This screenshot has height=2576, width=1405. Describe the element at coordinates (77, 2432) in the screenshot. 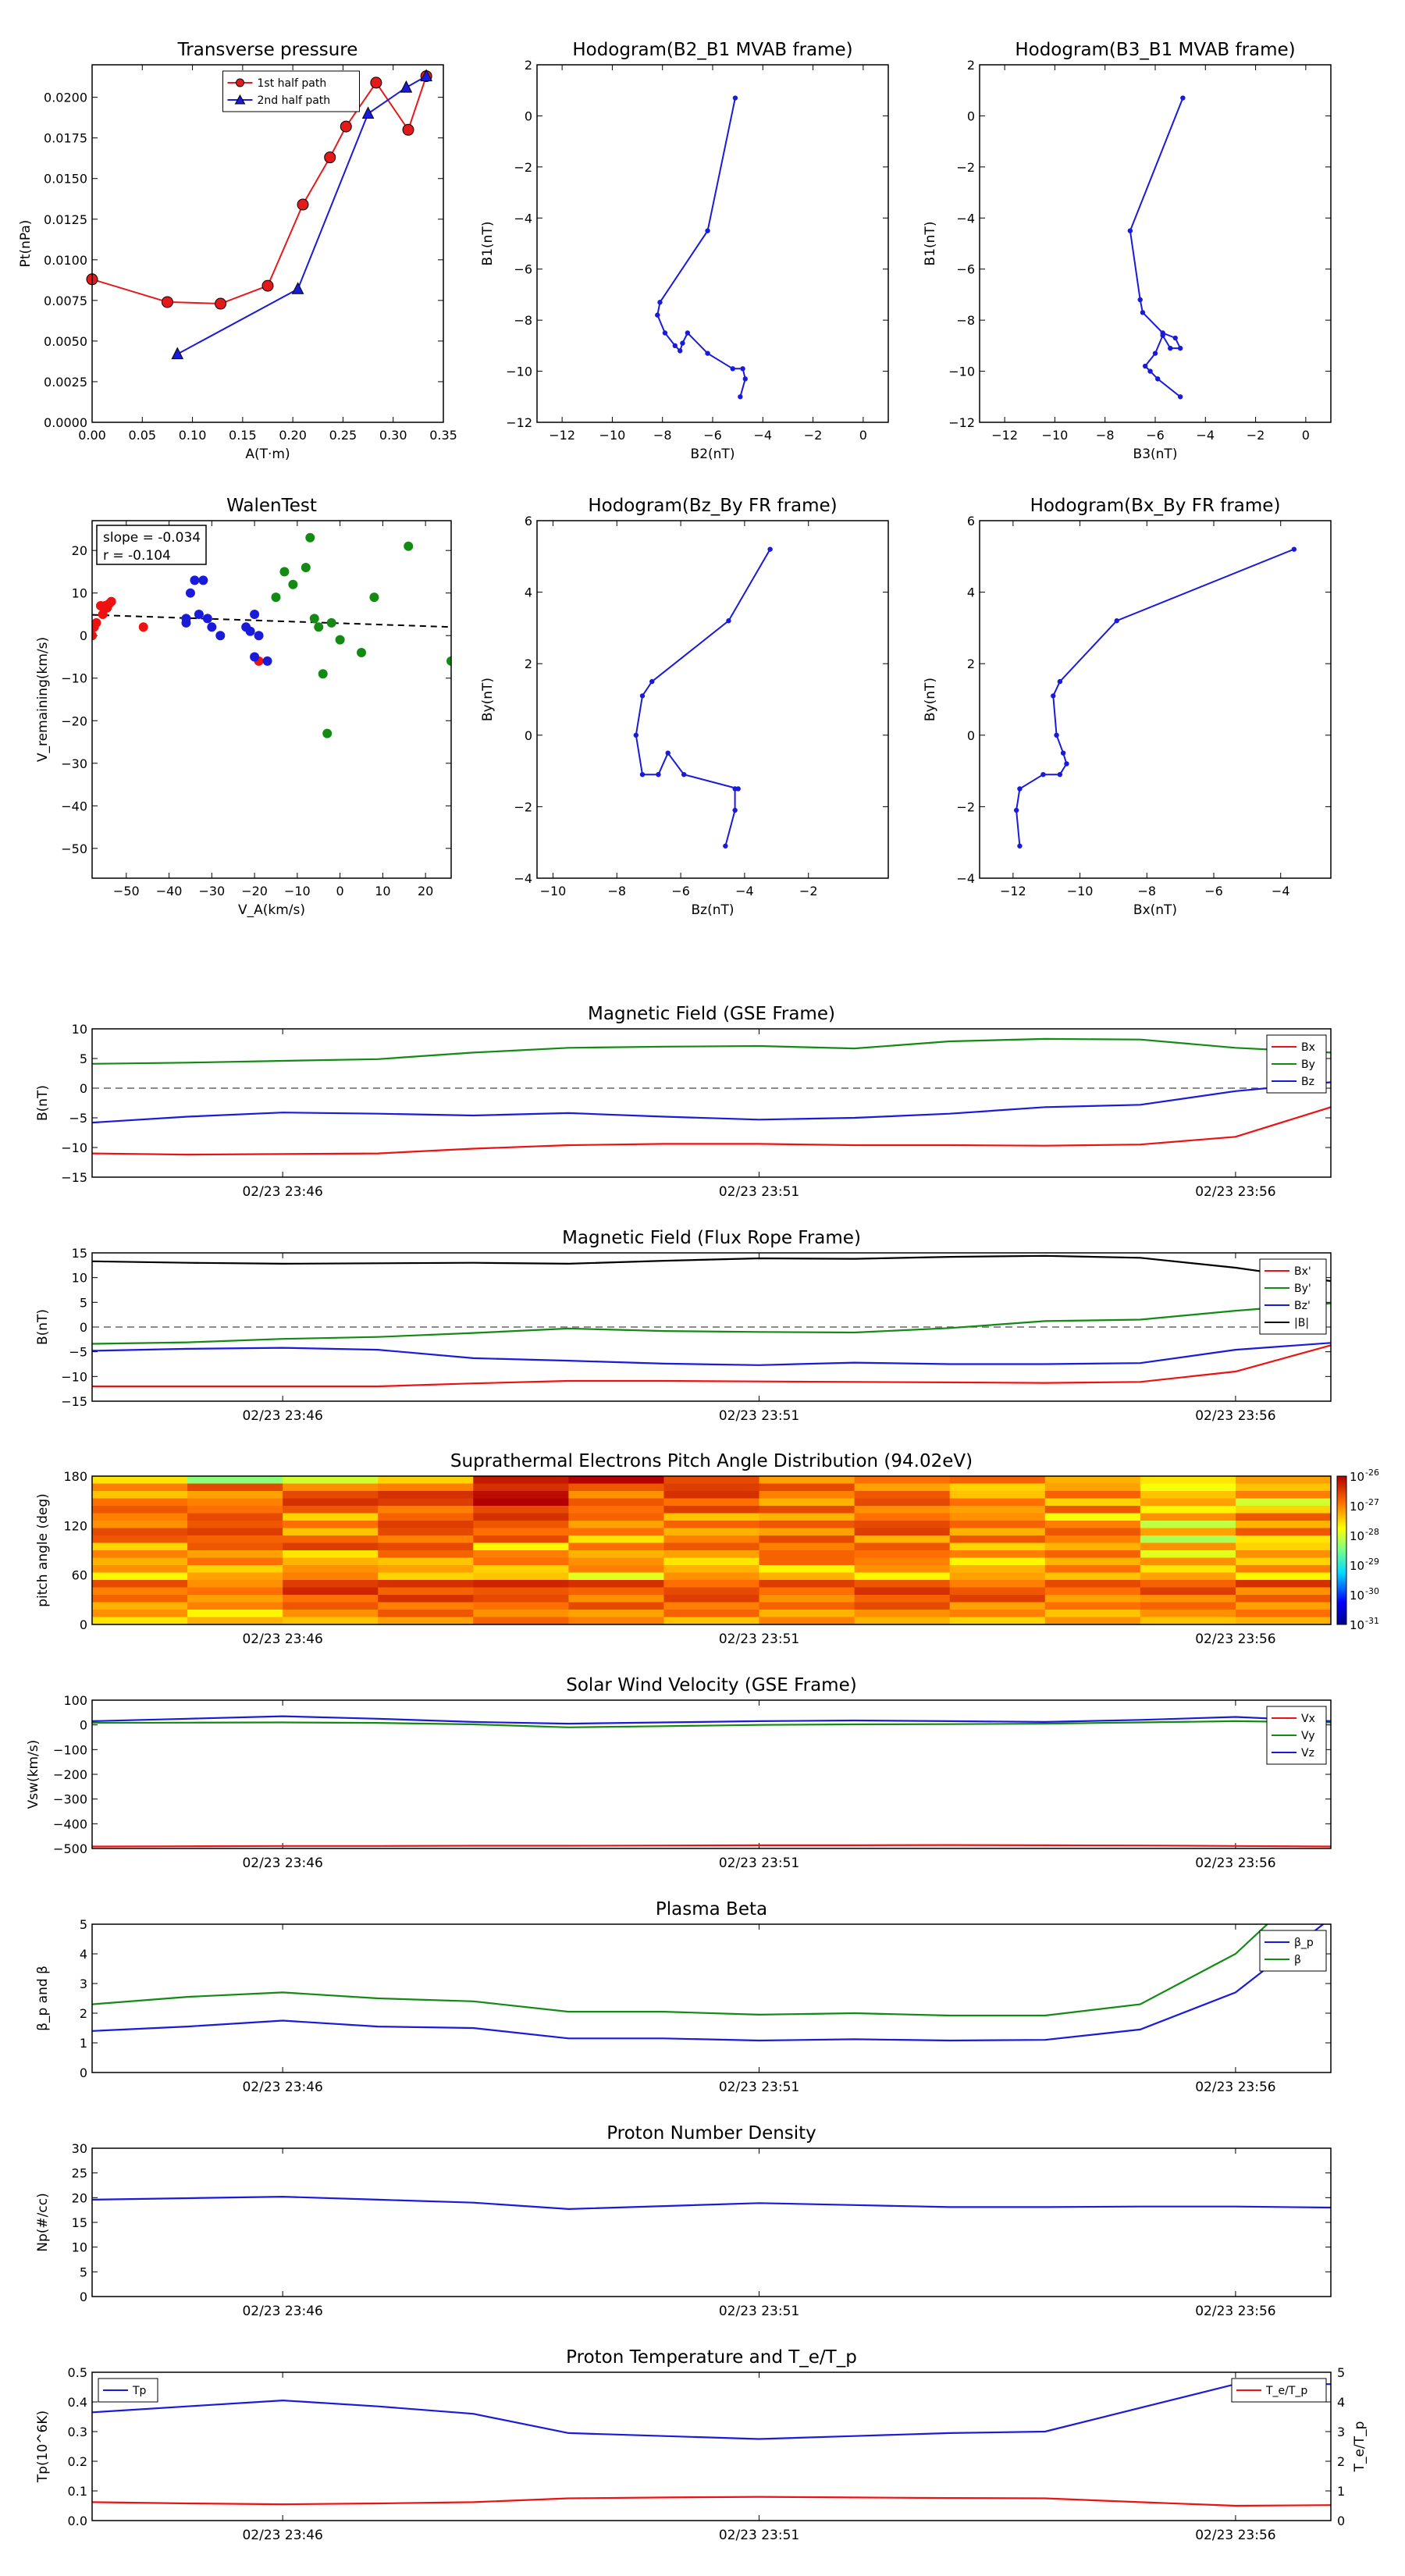

I see `p13-ytick-label: 0.3` at that location.